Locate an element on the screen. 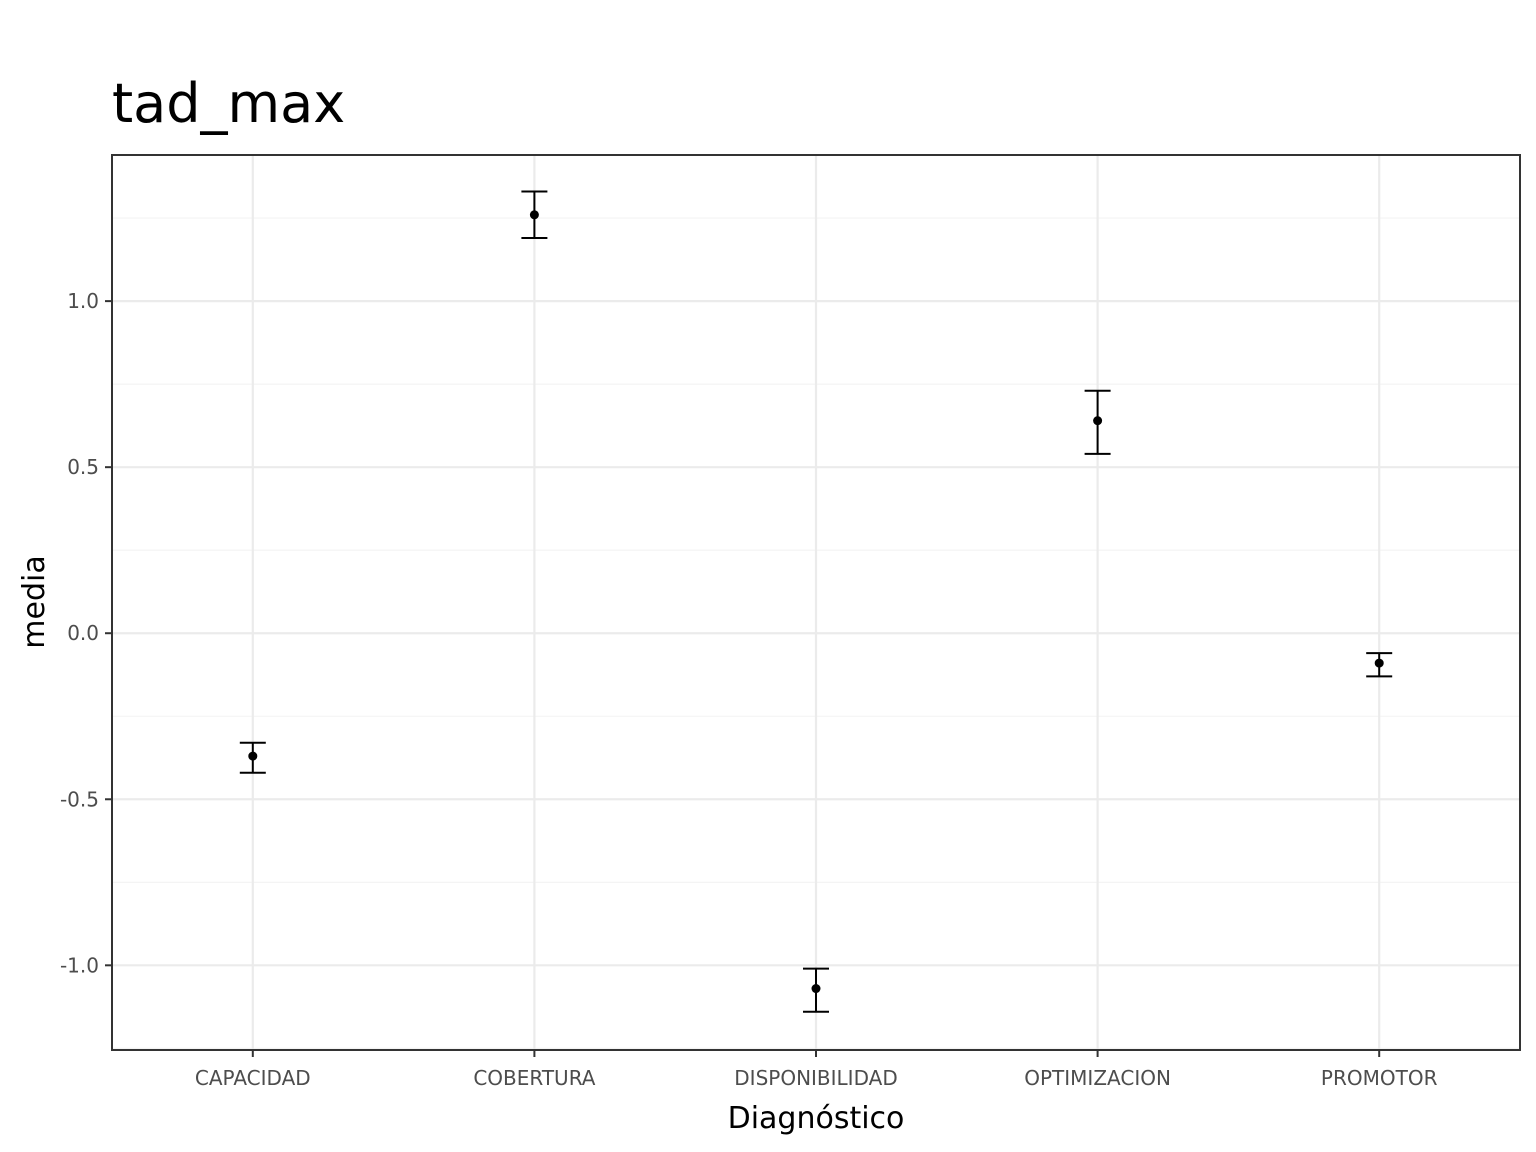  x-tick-label: CAPACIDAD is located at coordinates (253, 1078).